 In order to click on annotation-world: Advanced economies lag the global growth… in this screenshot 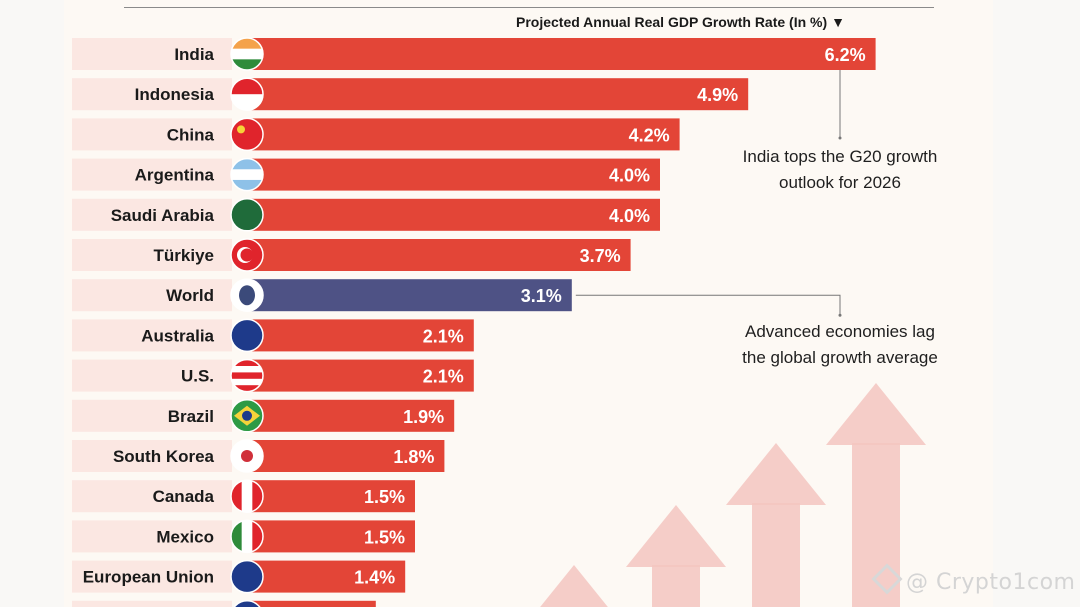, I will do `click(840, 345)`.